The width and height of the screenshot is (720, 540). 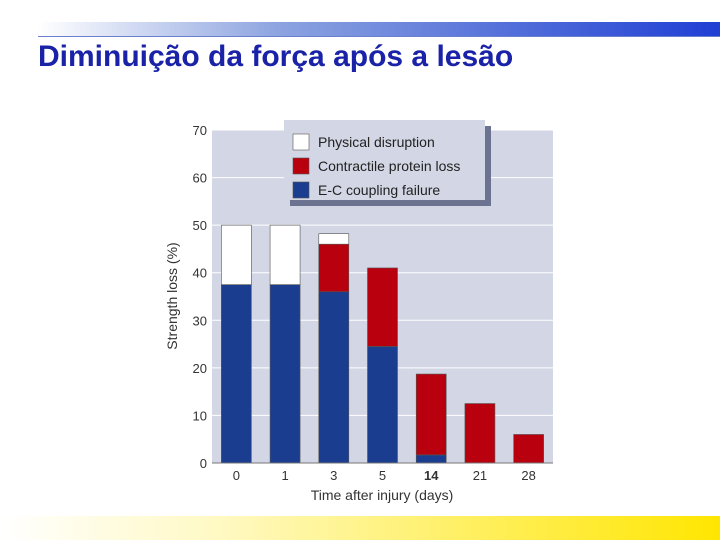 What do you see at coordinates (200, 297) in the screenshot?
I see `y-tick-labels: 0 10 20 30 40 50 60 70` at bounding box center [200, 297].